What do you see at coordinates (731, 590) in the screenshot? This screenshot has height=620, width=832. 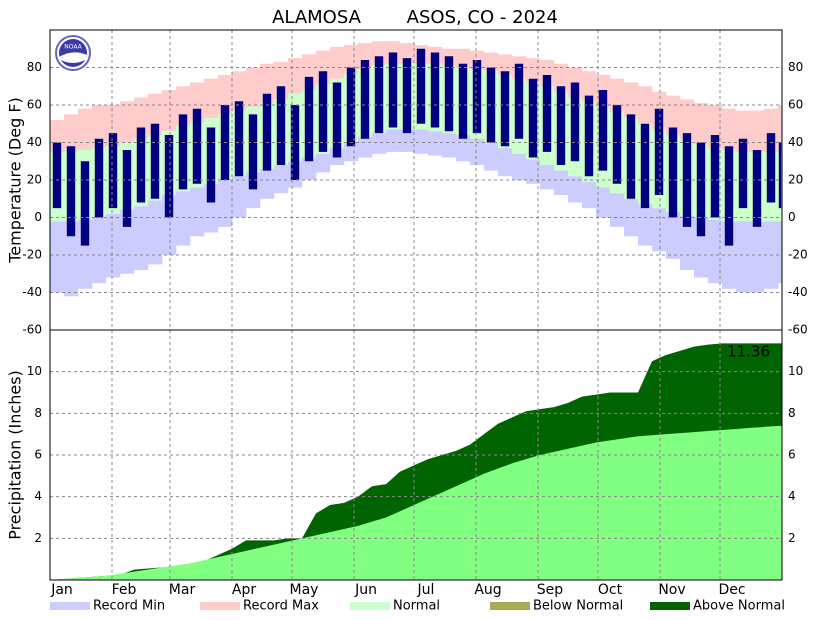 I see `x-tick-label: Dec` at bounding box center [731, 590].